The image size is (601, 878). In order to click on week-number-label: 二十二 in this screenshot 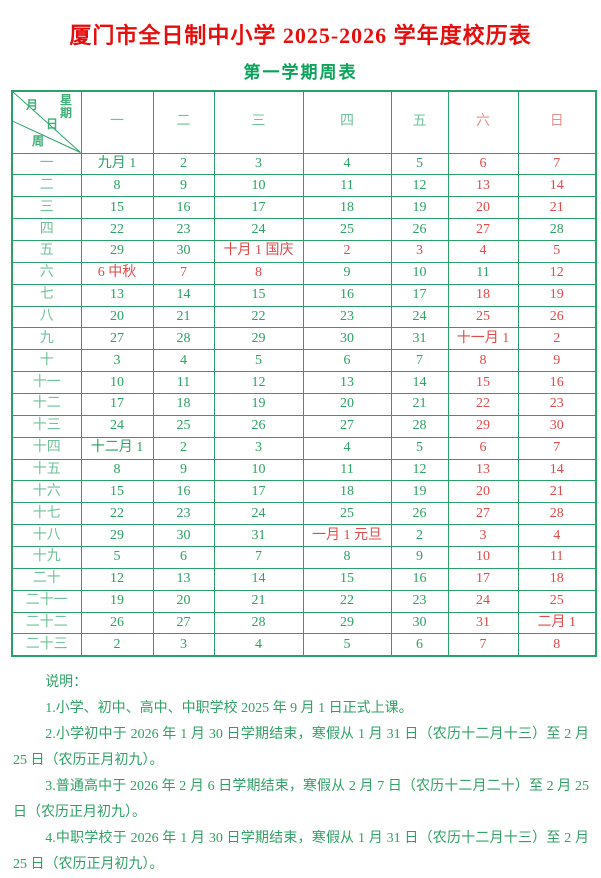, I will do `click(46, 623)`.